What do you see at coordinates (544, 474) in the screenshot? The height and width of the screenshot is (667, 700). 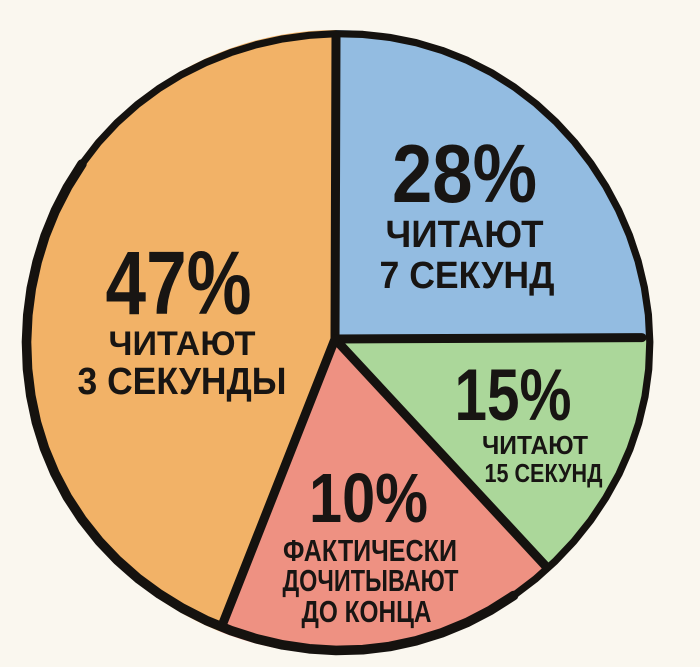 I see `svg-text: 15 СЕКУНД` at bounding box center [544, 474].